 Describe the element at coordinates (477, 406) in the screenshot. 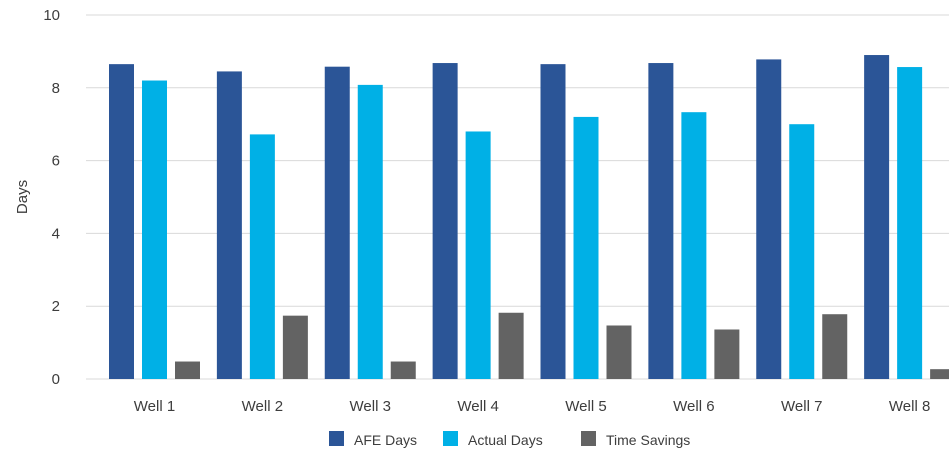

I see `x-tick-label: Well 4` at that location.